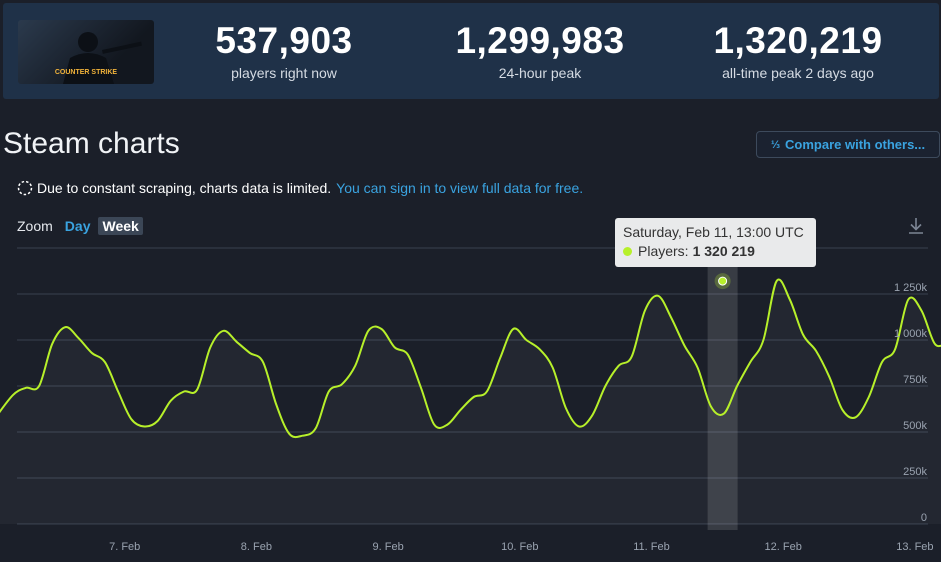 The height and width of the screenshot is (562, 941). I want to click on hover-band, so click(722, 389).